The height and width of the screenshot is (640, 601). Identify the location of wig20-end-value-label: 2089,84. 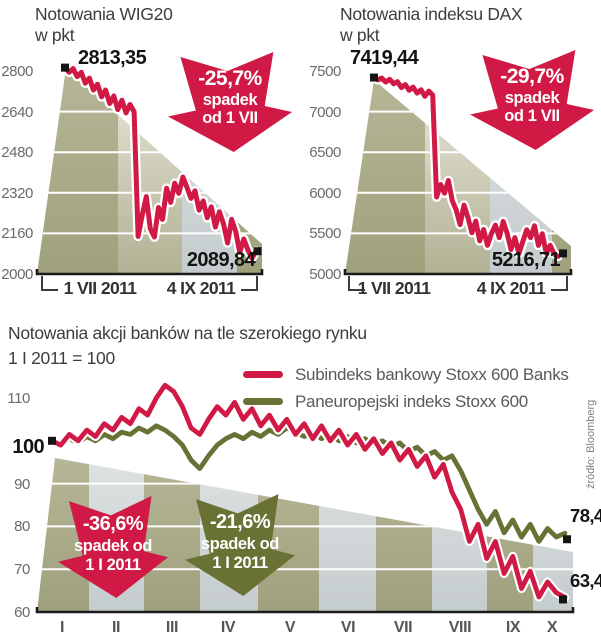
(221, 260).